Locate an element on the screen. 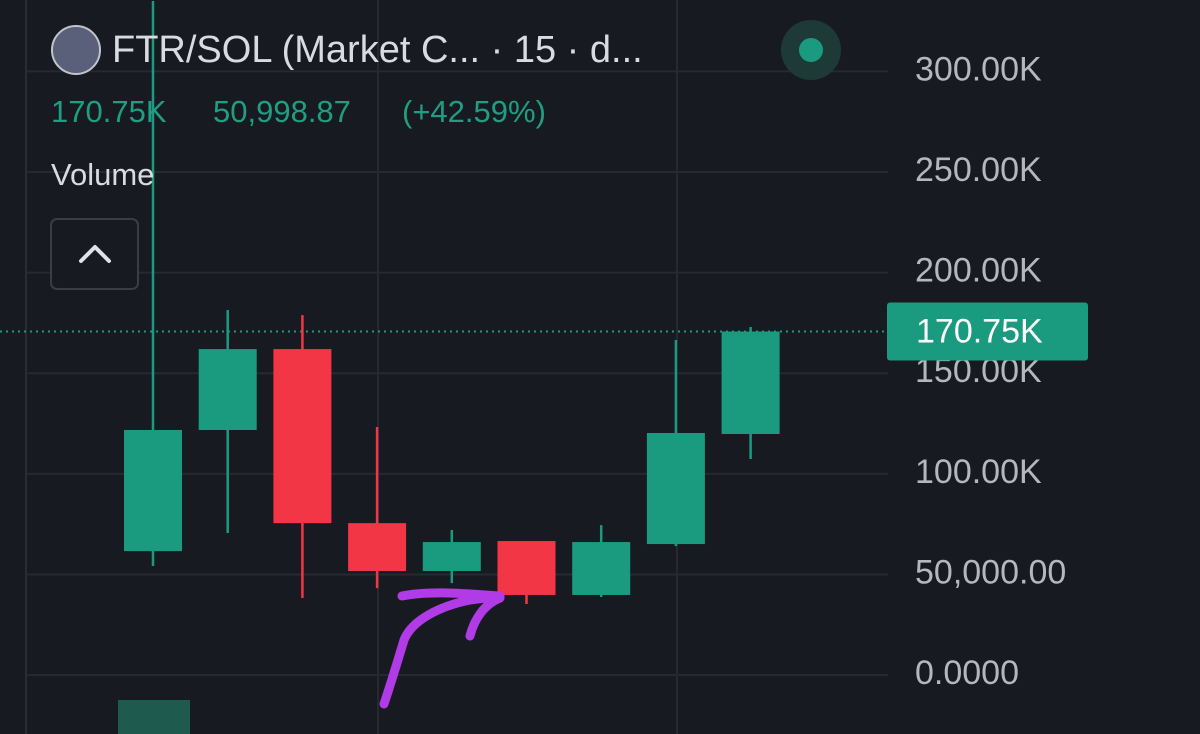 This screenshot has height=734, width=1200. symbol-icon is located at coordinates (76, 50).